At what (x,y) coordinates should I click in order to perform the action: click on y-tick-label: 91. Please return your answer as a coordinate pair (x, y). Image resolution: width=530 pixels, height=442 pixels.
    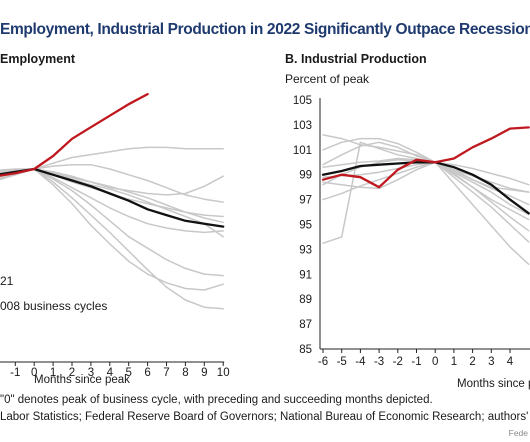
    Looking at the image, I should click on (305, 275).